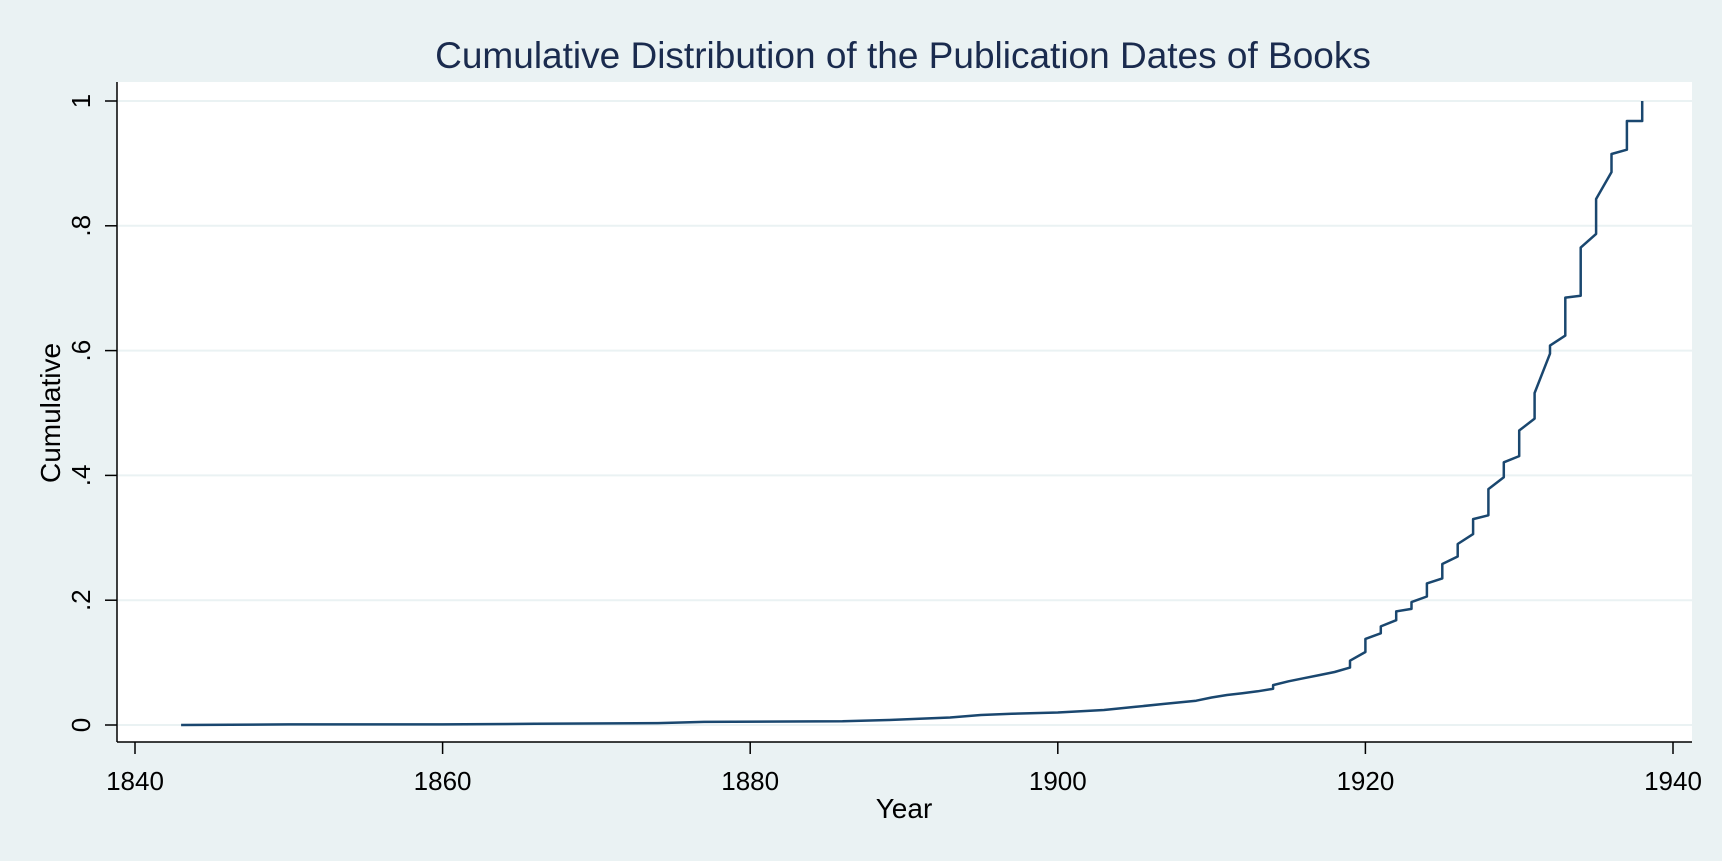 This screenshot has width=1722, height=861. Describe the element at coordinates (81, 476) in the screenshot. I see `y-tick-label: .4` at that location.